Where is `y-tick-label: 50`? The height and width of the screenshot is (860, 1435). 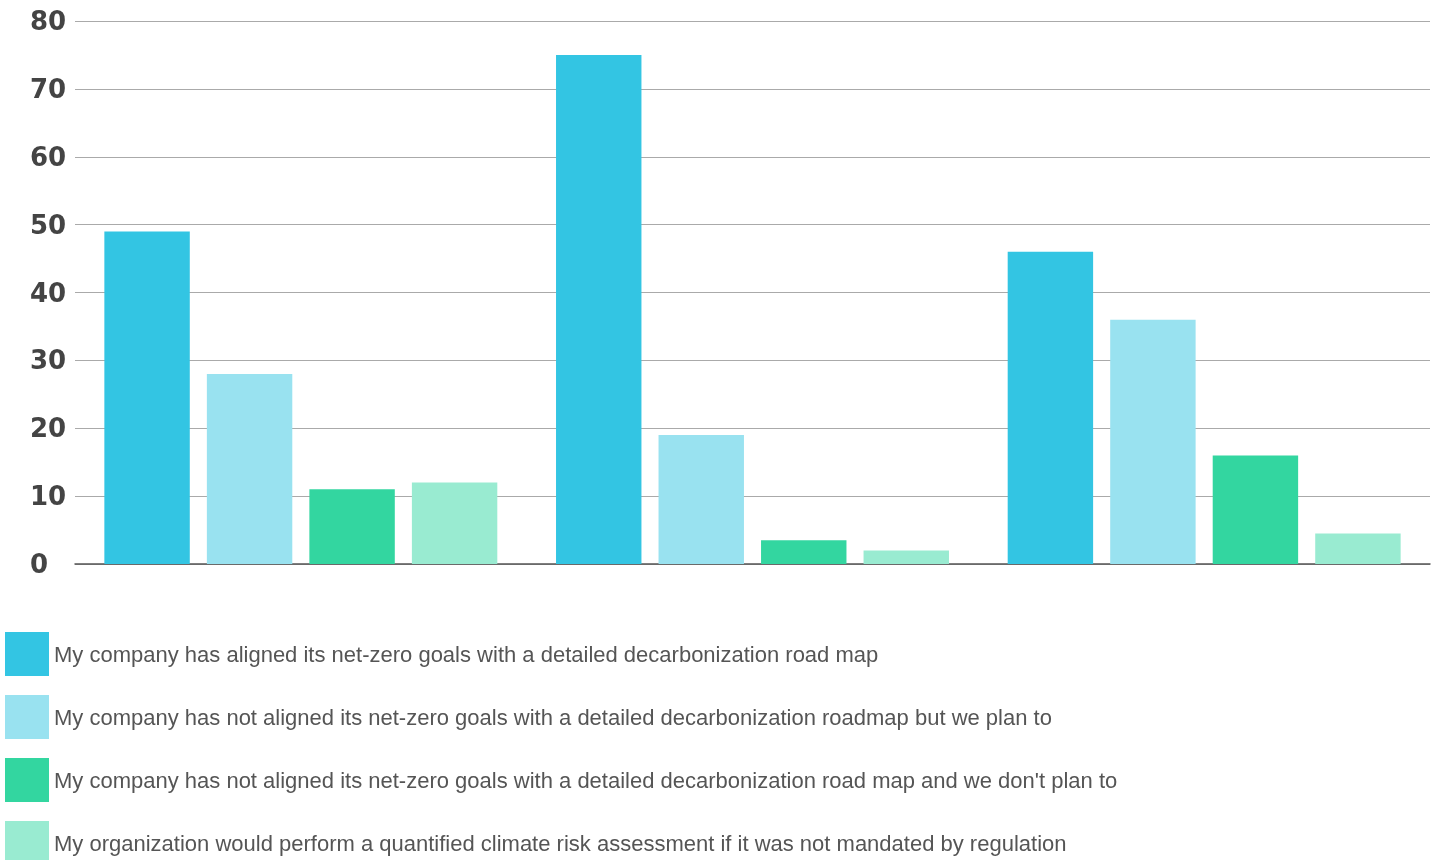
y-tick-label: 50 is located at coordinates (48, 224).